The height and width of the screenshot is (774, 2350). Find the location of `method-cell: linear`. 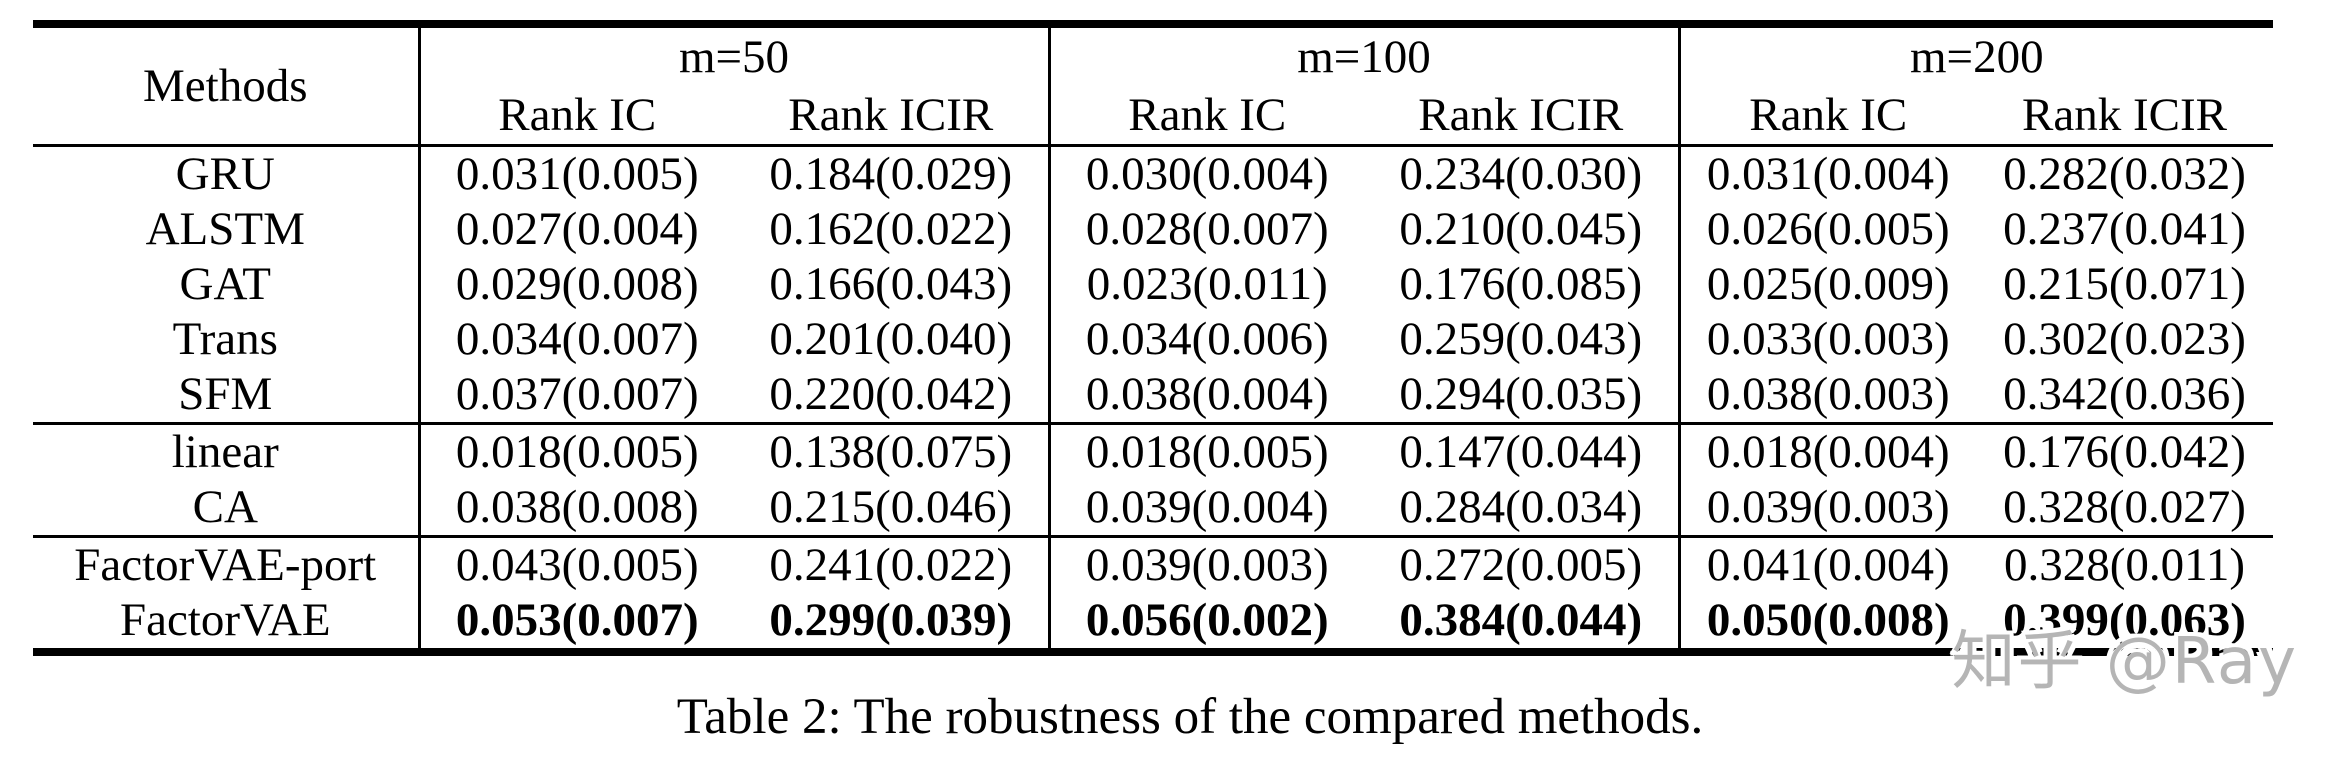

method-cell: linear is located at coordinates (226, 451).